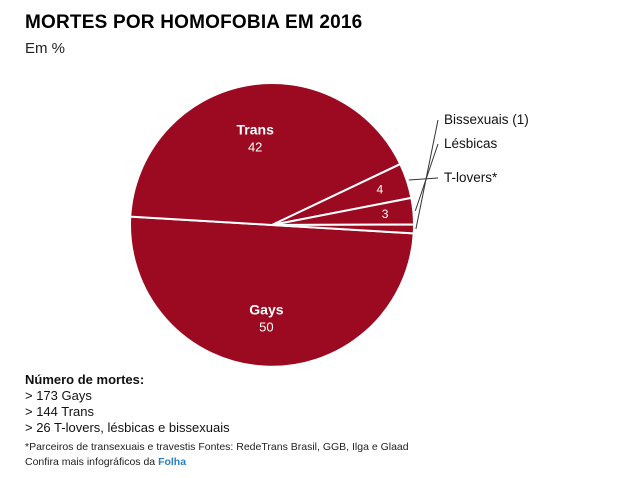  What do you see at coordinates (265, 154) in the screenshot?
I see `pie-slice-trans` at bounding box center [265, 154].